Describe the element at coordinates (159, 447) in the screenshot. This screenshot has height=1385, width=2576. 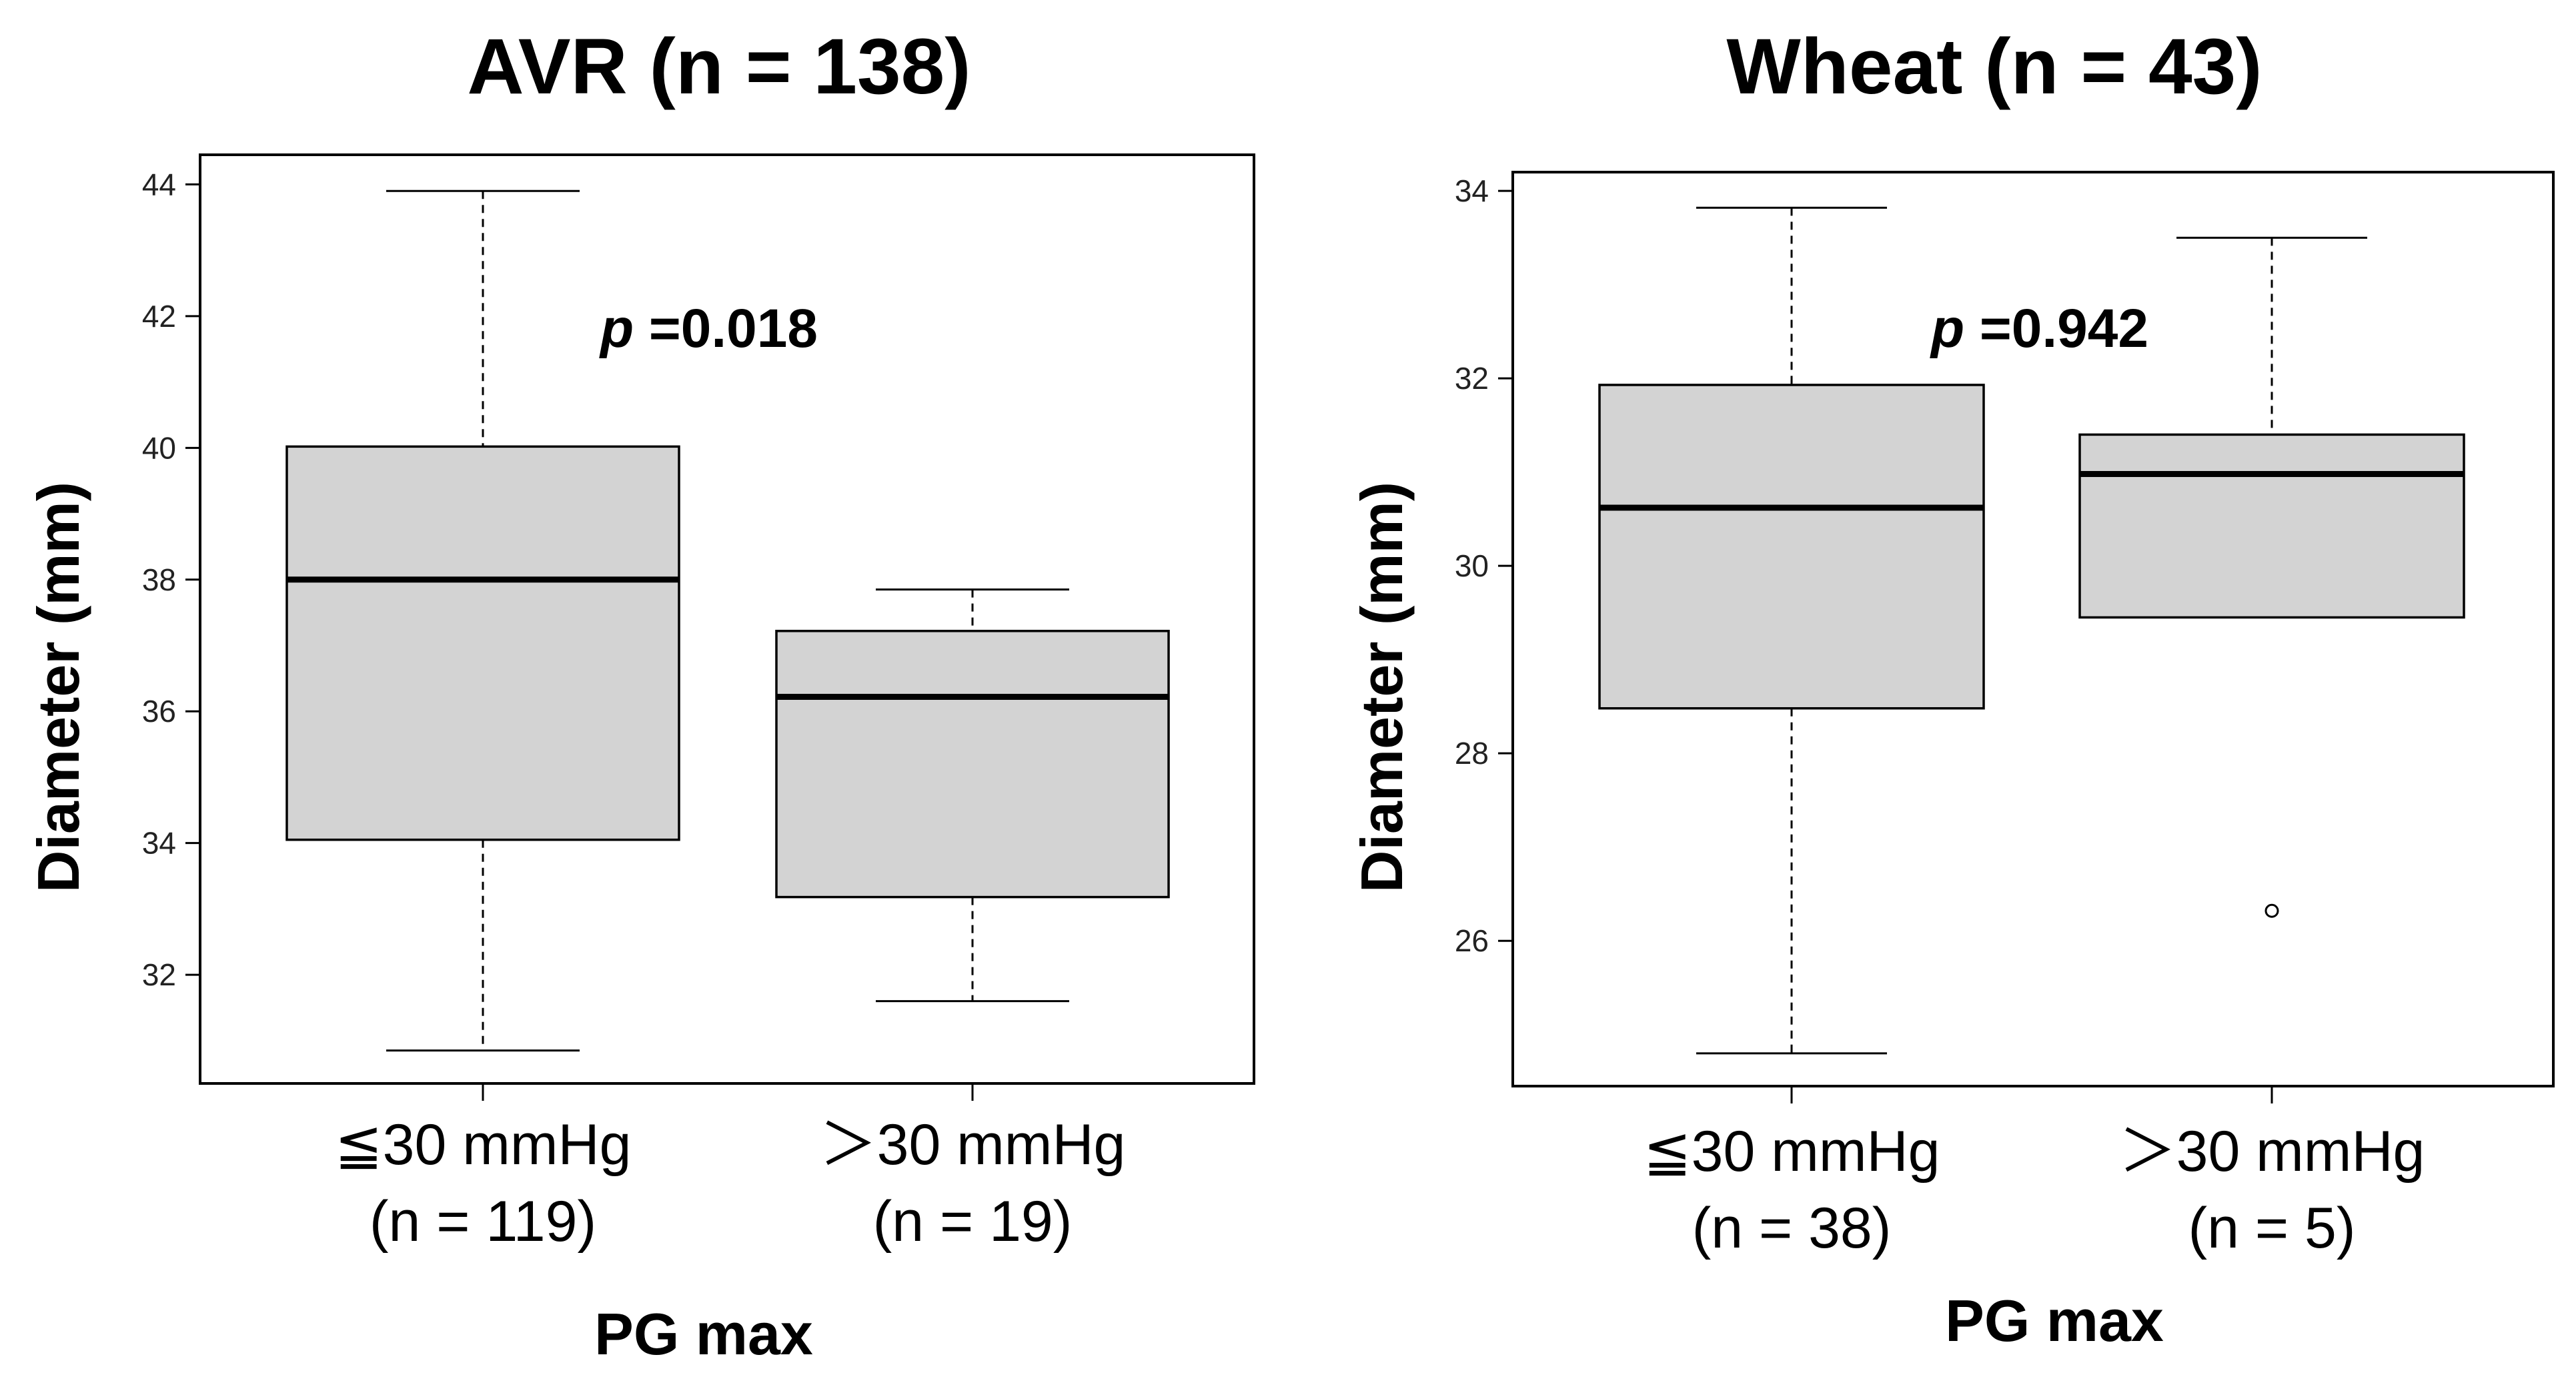
I see `y-tick-label: 40` at that location.